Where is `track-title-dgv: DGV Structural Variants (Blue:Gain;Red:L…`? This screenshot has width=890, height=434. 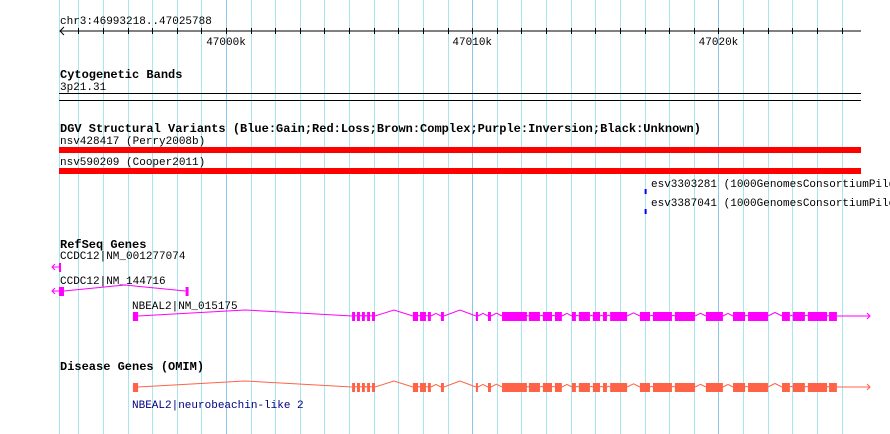 track-title-dgv: DGV Structural Variants (Blue:Gain;Red:L… is located at coordinates (380, 129).